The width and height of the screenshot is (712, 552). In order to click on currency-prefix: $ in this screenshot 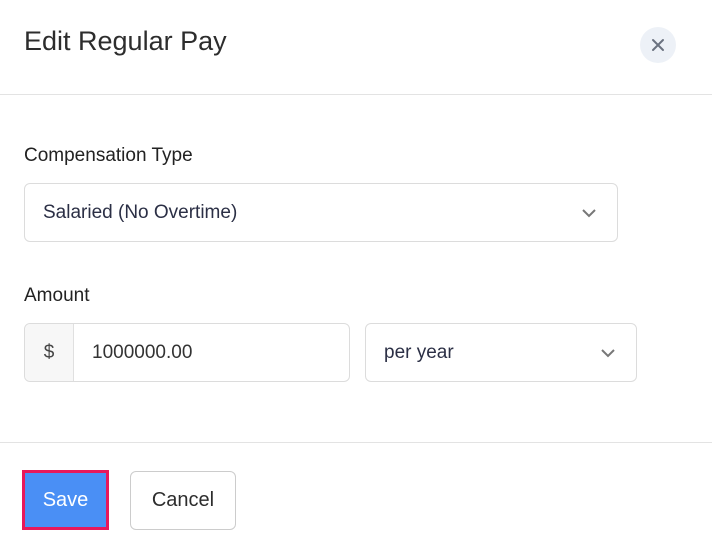, I will do `click(49, 352)`.